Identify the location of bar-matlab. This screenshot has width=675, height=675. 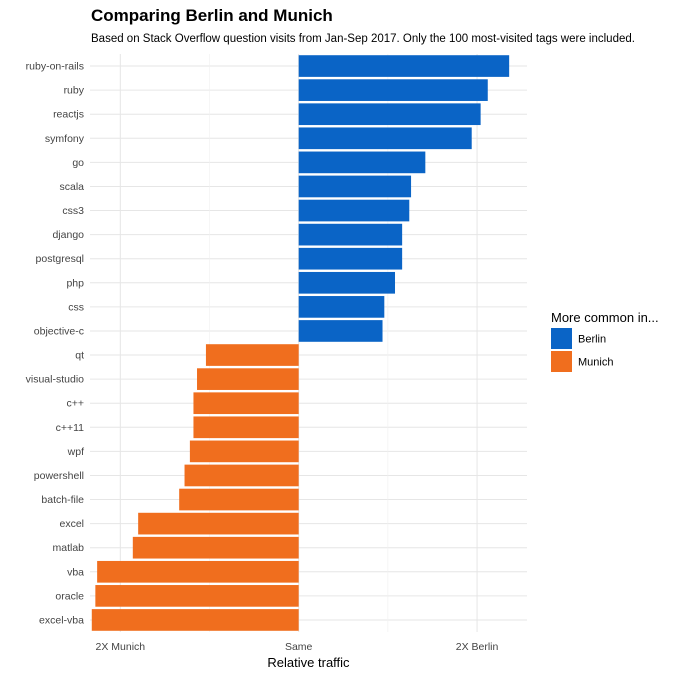
(215, 547).